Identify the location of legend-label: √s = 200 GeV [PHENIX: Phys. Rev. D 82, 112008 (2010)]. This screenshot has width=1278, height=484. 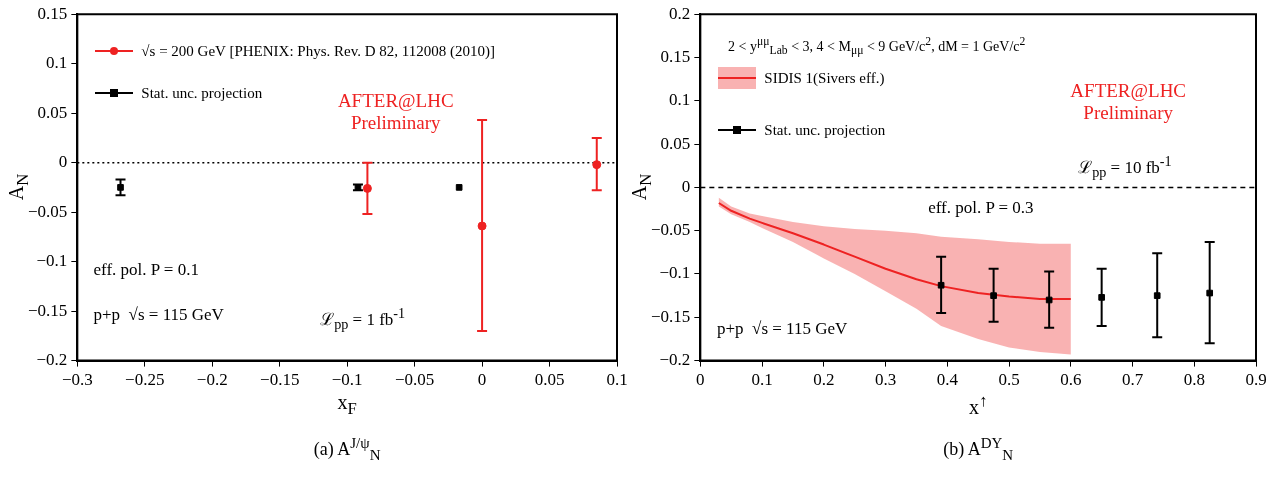
(318, 51).